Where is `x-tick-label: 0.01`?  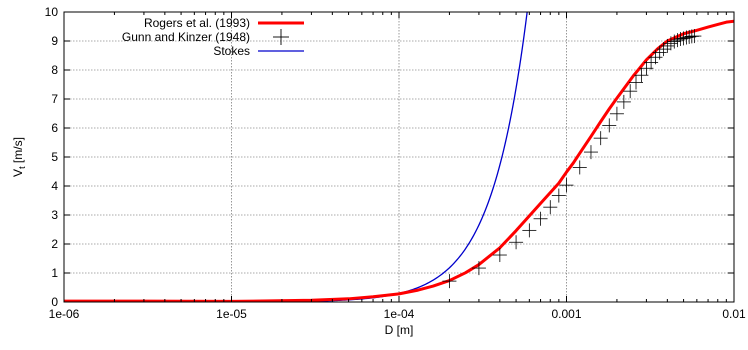 x-tick-label: 0.01 is located at coordinates (734, 314).